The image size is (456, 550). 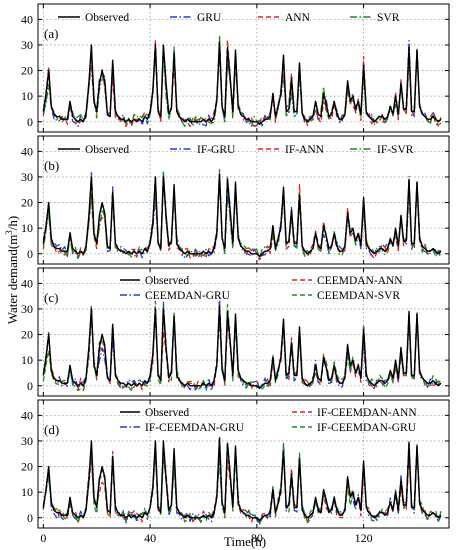 I want to click on x-tick-label: 0, so click(x=43, y=538).